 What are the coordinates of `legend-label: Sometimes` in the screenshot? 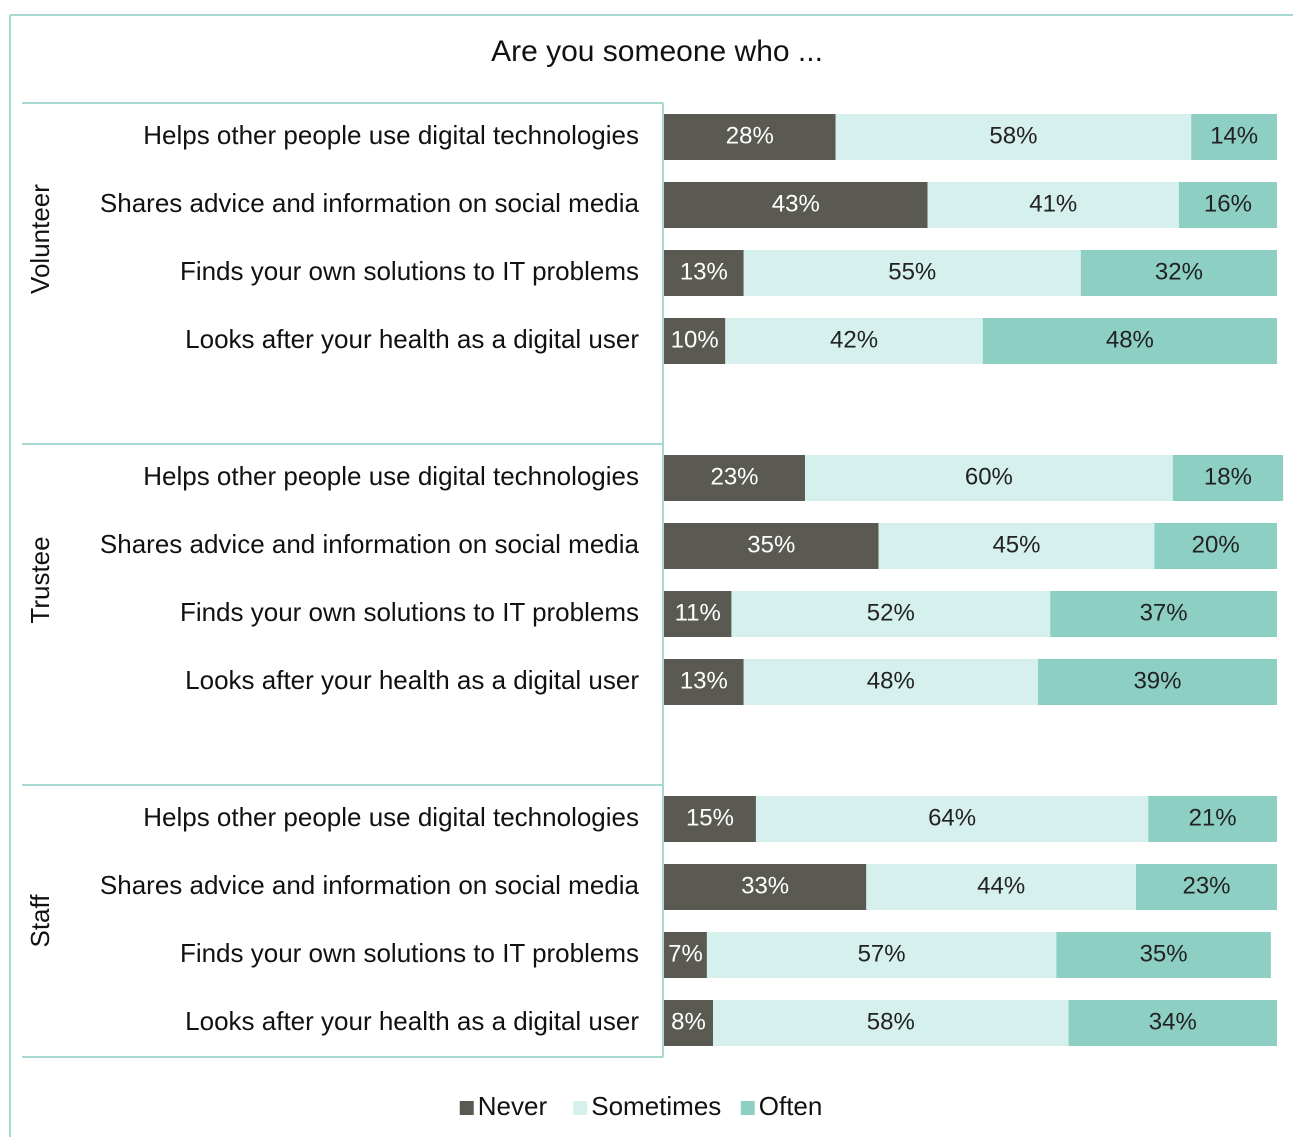 It's located at (656, 1106).